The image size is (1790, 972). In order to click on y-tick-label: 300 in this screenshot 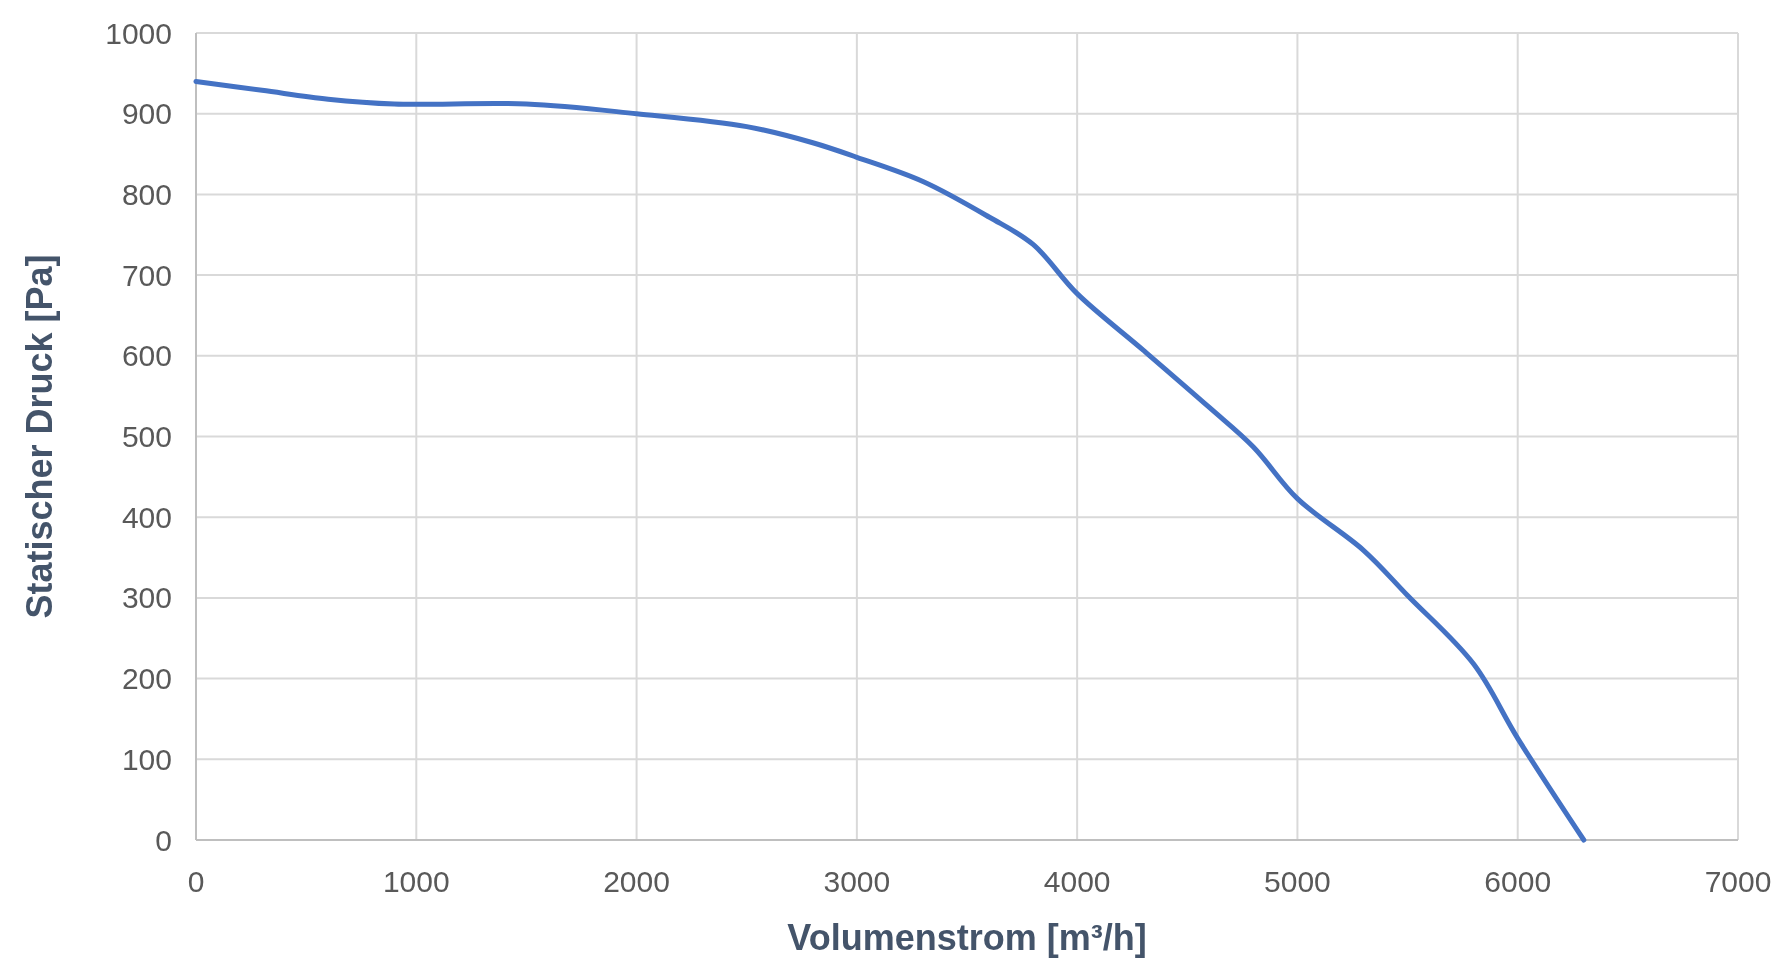, I will do `click(146, 598)`.